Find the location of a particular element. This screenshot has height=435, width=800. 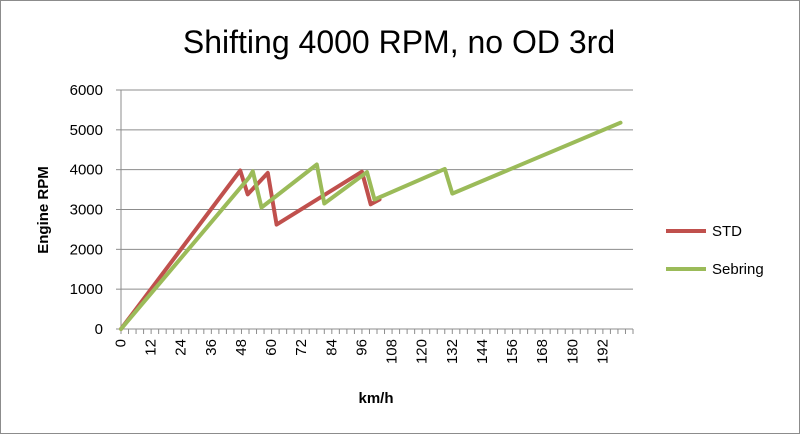

x-tick-label: 168 is located at coordinates (542, 351).